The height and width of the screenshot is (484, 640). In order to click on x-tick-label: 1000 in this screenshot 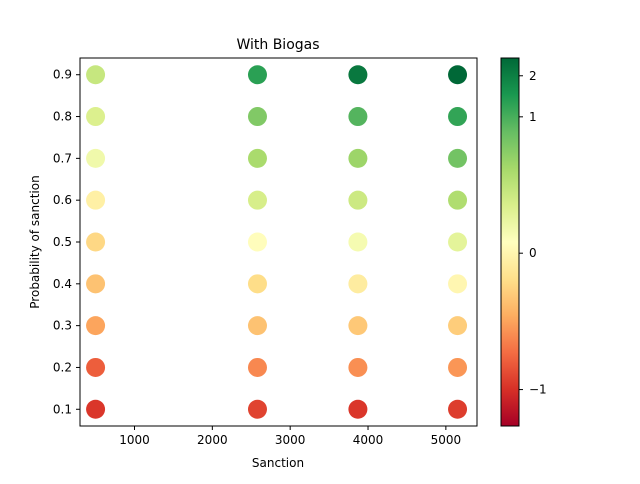, I will do `click(134, 440)`.